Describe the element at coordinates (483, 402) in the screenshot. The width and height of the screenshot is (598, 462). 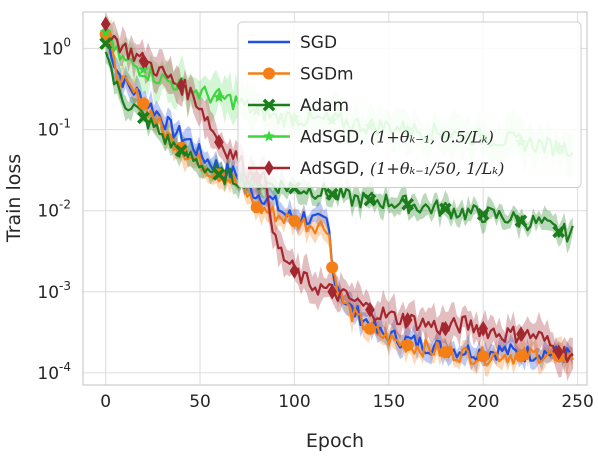
I see `x-tick-label: 200` at that location.